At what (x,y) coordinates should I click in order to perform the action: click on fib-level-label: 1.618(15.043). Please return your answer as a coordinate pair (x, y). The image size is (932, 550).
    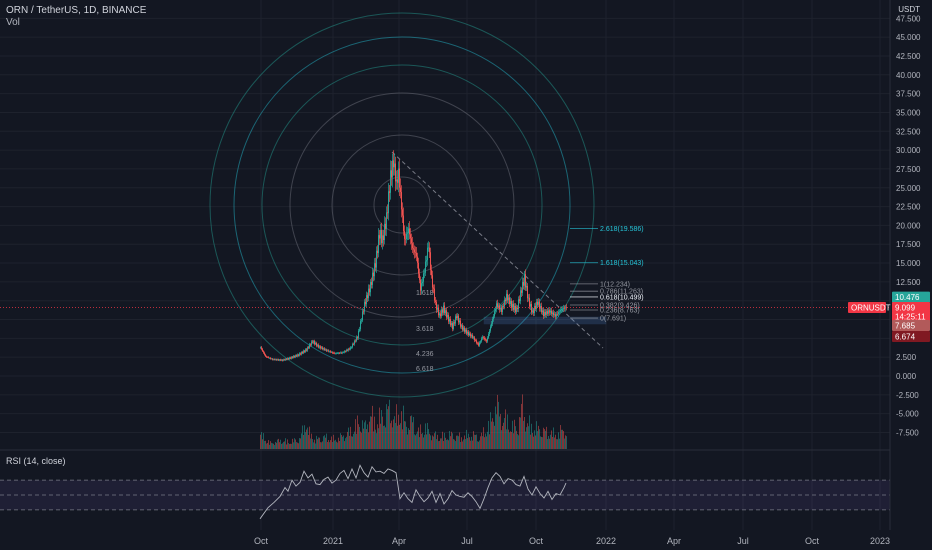
    Looking at the image, I should click on (622, 263).